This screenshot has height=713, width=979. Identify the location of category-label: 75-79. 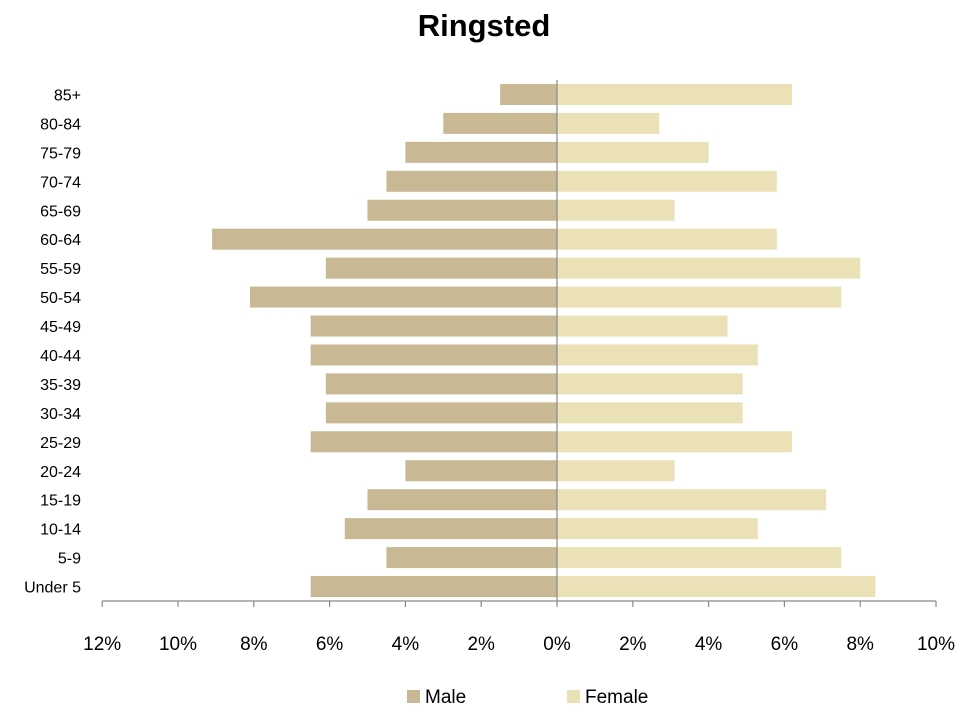
(60, 153).